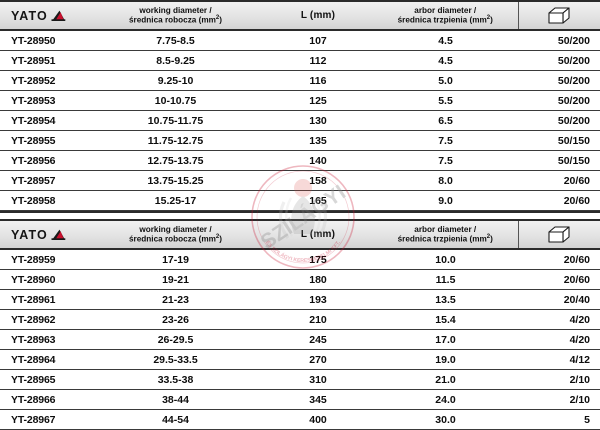  I want to click on cell-working-diameter: 29.5-33.5, so click(175, 359).